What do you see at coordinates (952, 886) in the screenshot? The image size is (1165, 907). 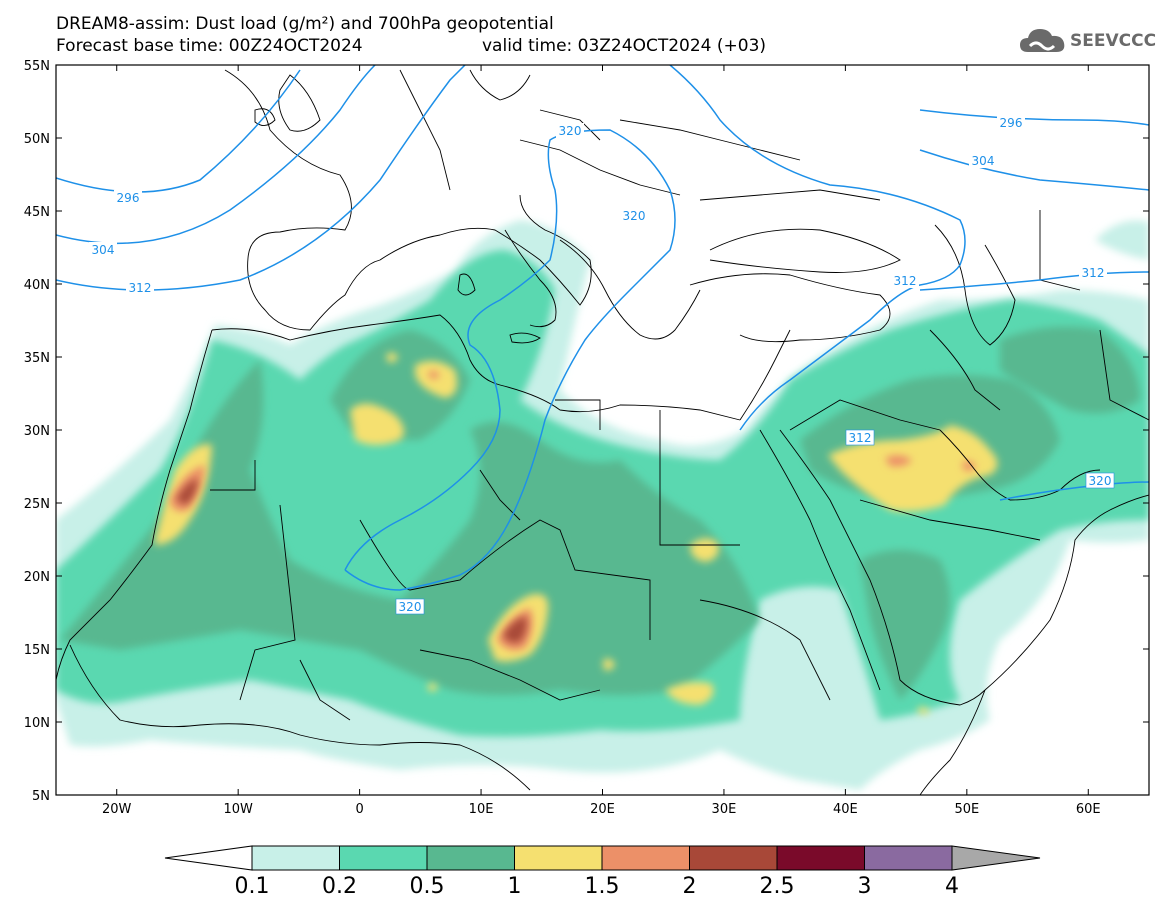 I see `colorbar-label: 4` at bounding box center [952, 886].